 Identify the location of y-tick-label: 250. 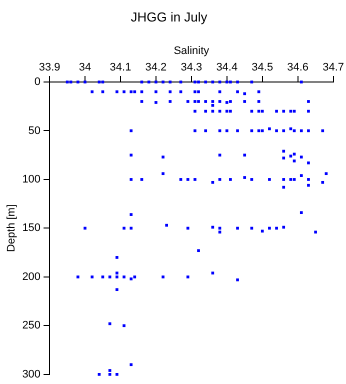
(31, 326).